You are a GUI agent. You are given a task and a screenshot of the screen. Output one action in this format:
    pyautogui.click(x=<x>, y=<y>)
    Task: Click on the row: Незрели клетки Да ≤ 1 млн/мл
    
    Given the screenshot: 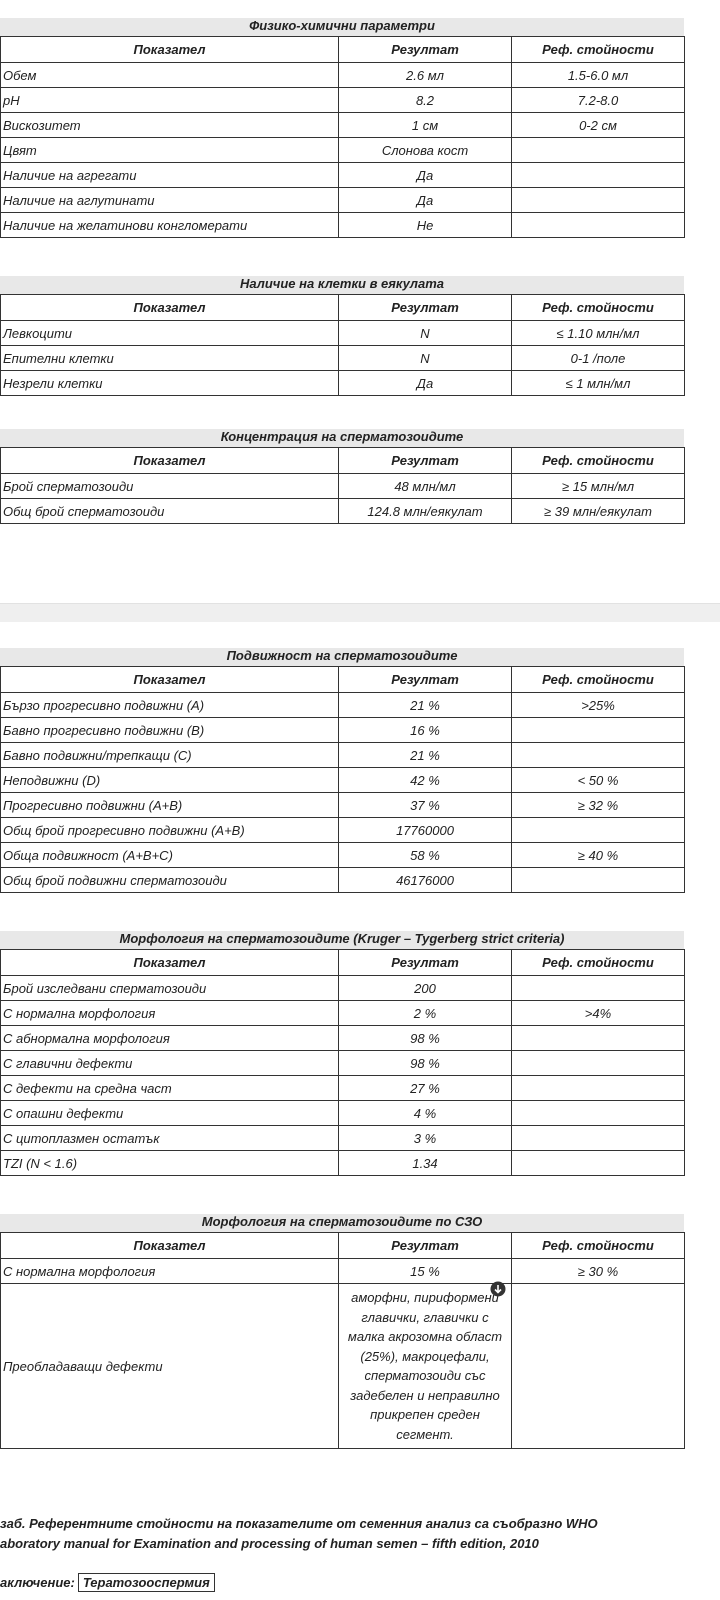 What is the action you would take?
    pyautogui.click(x=342, y=383)
    